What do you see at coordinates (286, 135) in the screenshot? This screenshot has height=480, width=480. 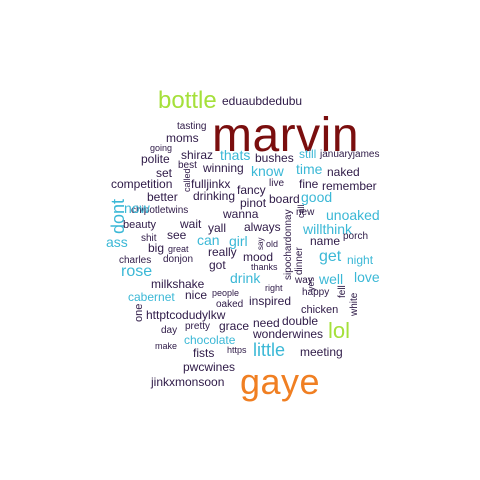 I see `cloud-word: marvin` at bounding box center [286, 135].